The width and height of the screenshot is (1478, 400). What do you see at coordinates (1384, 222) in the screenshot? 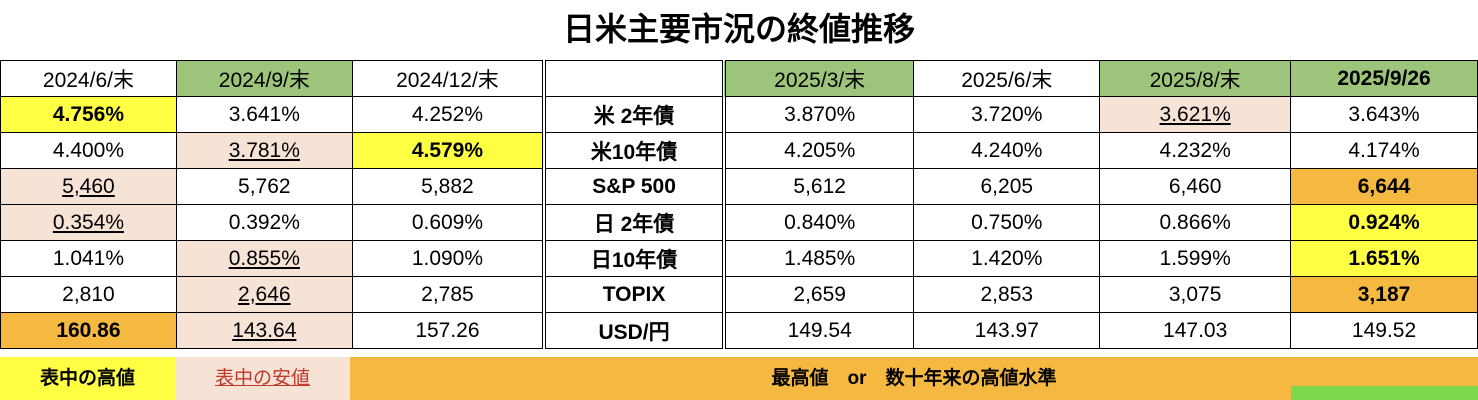
I see `cell: 0.924%` at bounding box center [1384, 222].